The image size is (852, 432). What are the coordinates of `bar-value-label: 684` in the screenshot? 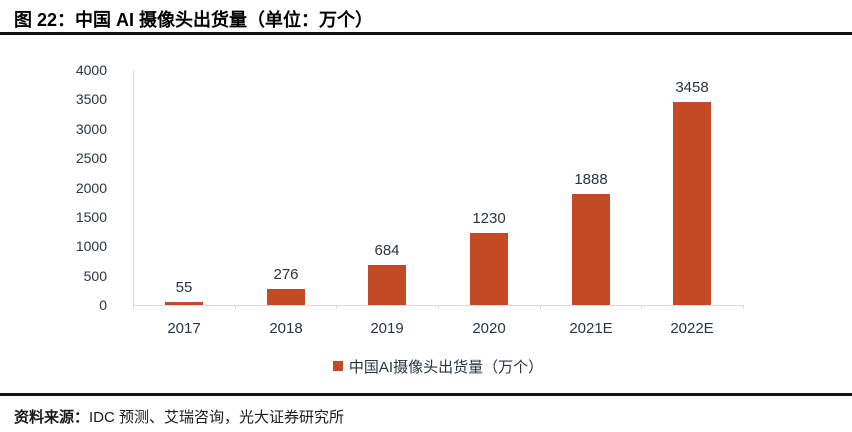 It's located at (387, 250).